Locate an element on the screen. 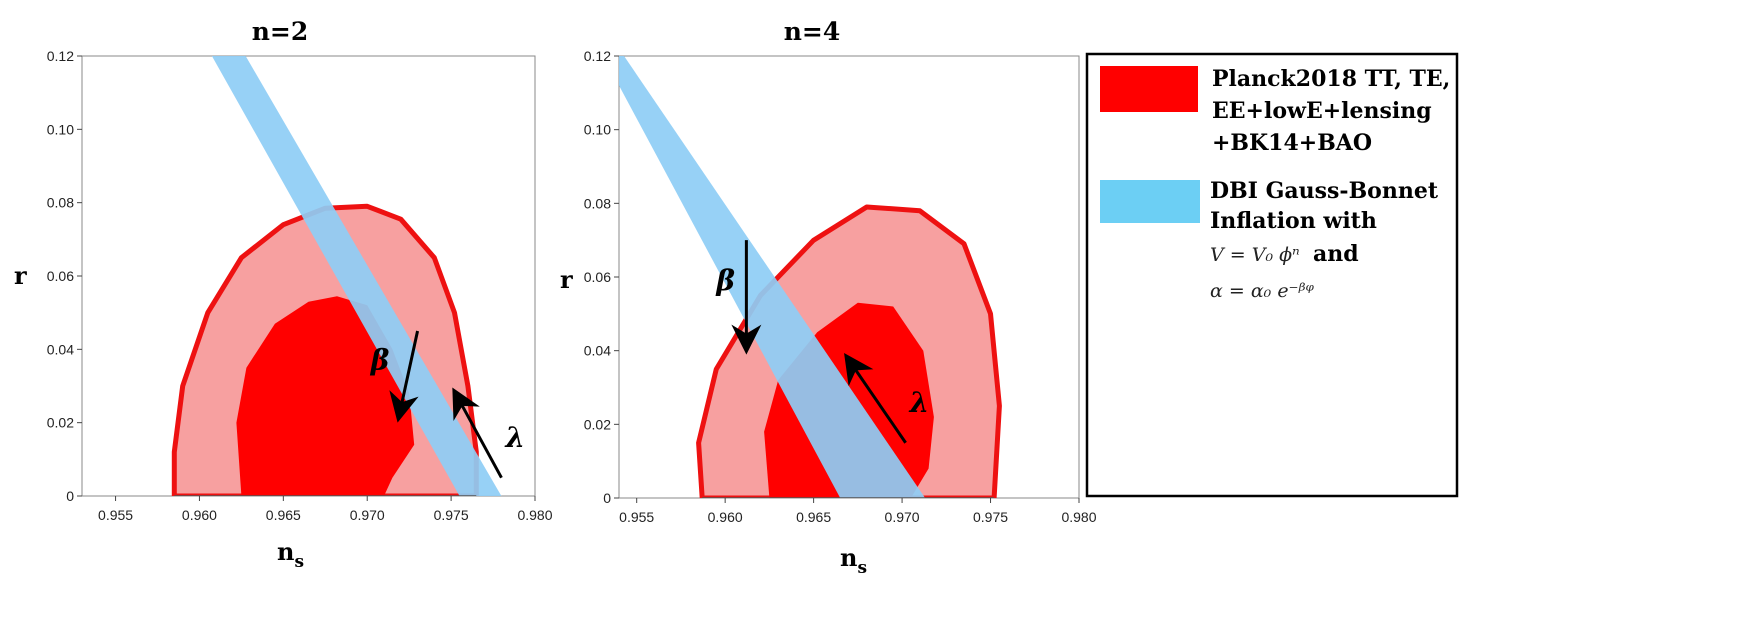 This screenshot has height=643, width=1746. legend-planck-line3: +BK14+BAO is located at coordinates (1292, 143).